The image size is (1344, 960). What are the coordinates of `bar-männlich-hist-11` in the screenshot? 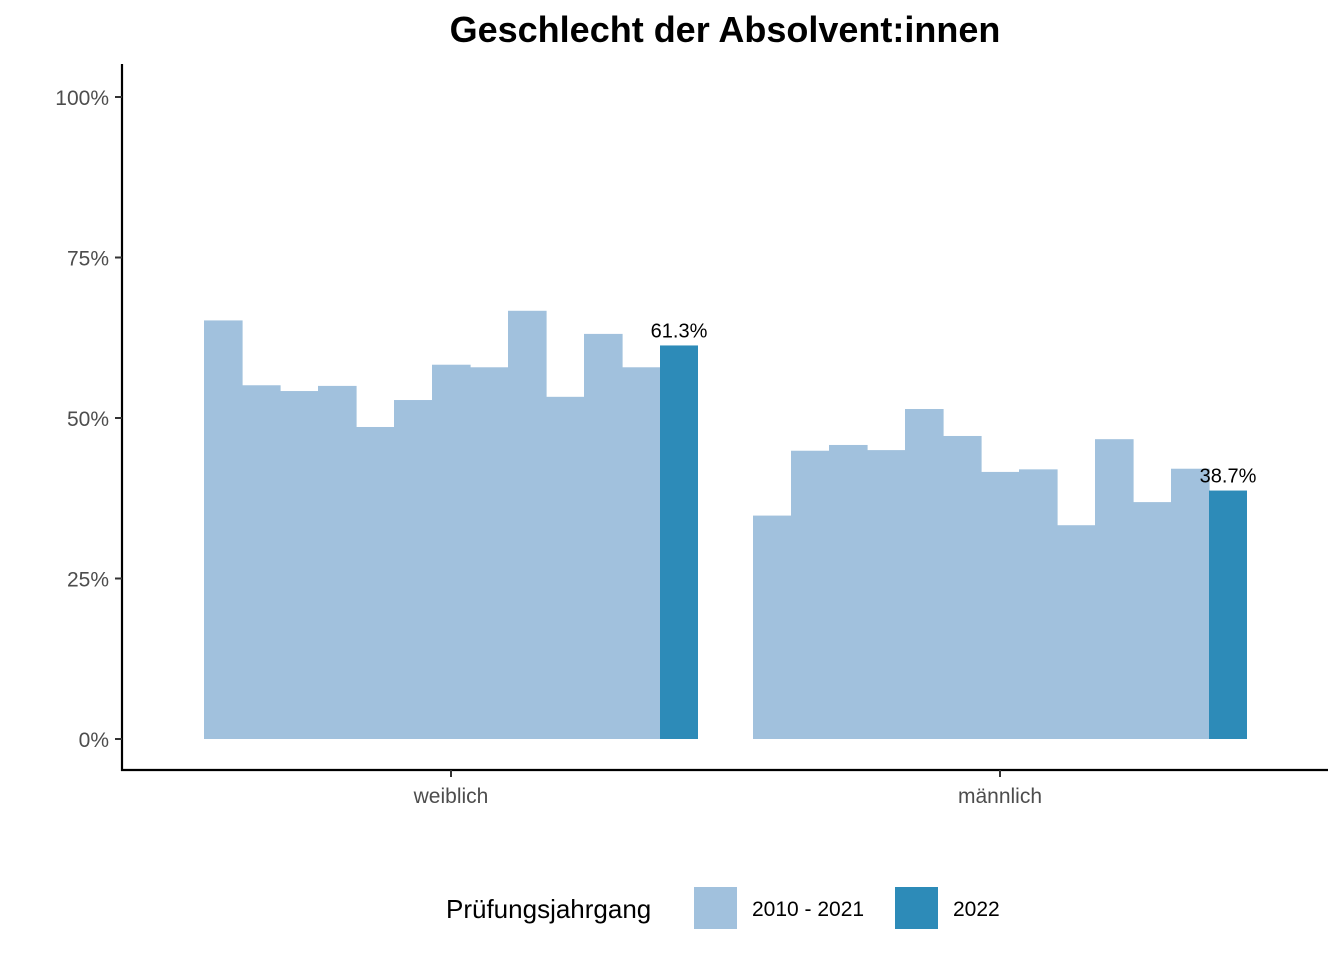 It's located at (1152, 620).